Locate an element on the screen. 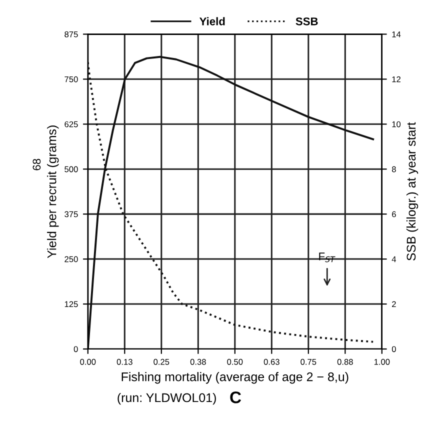 This screenshot has width=433, height=422. y2-tick-label: 6 is located at coordinates (394, 214).